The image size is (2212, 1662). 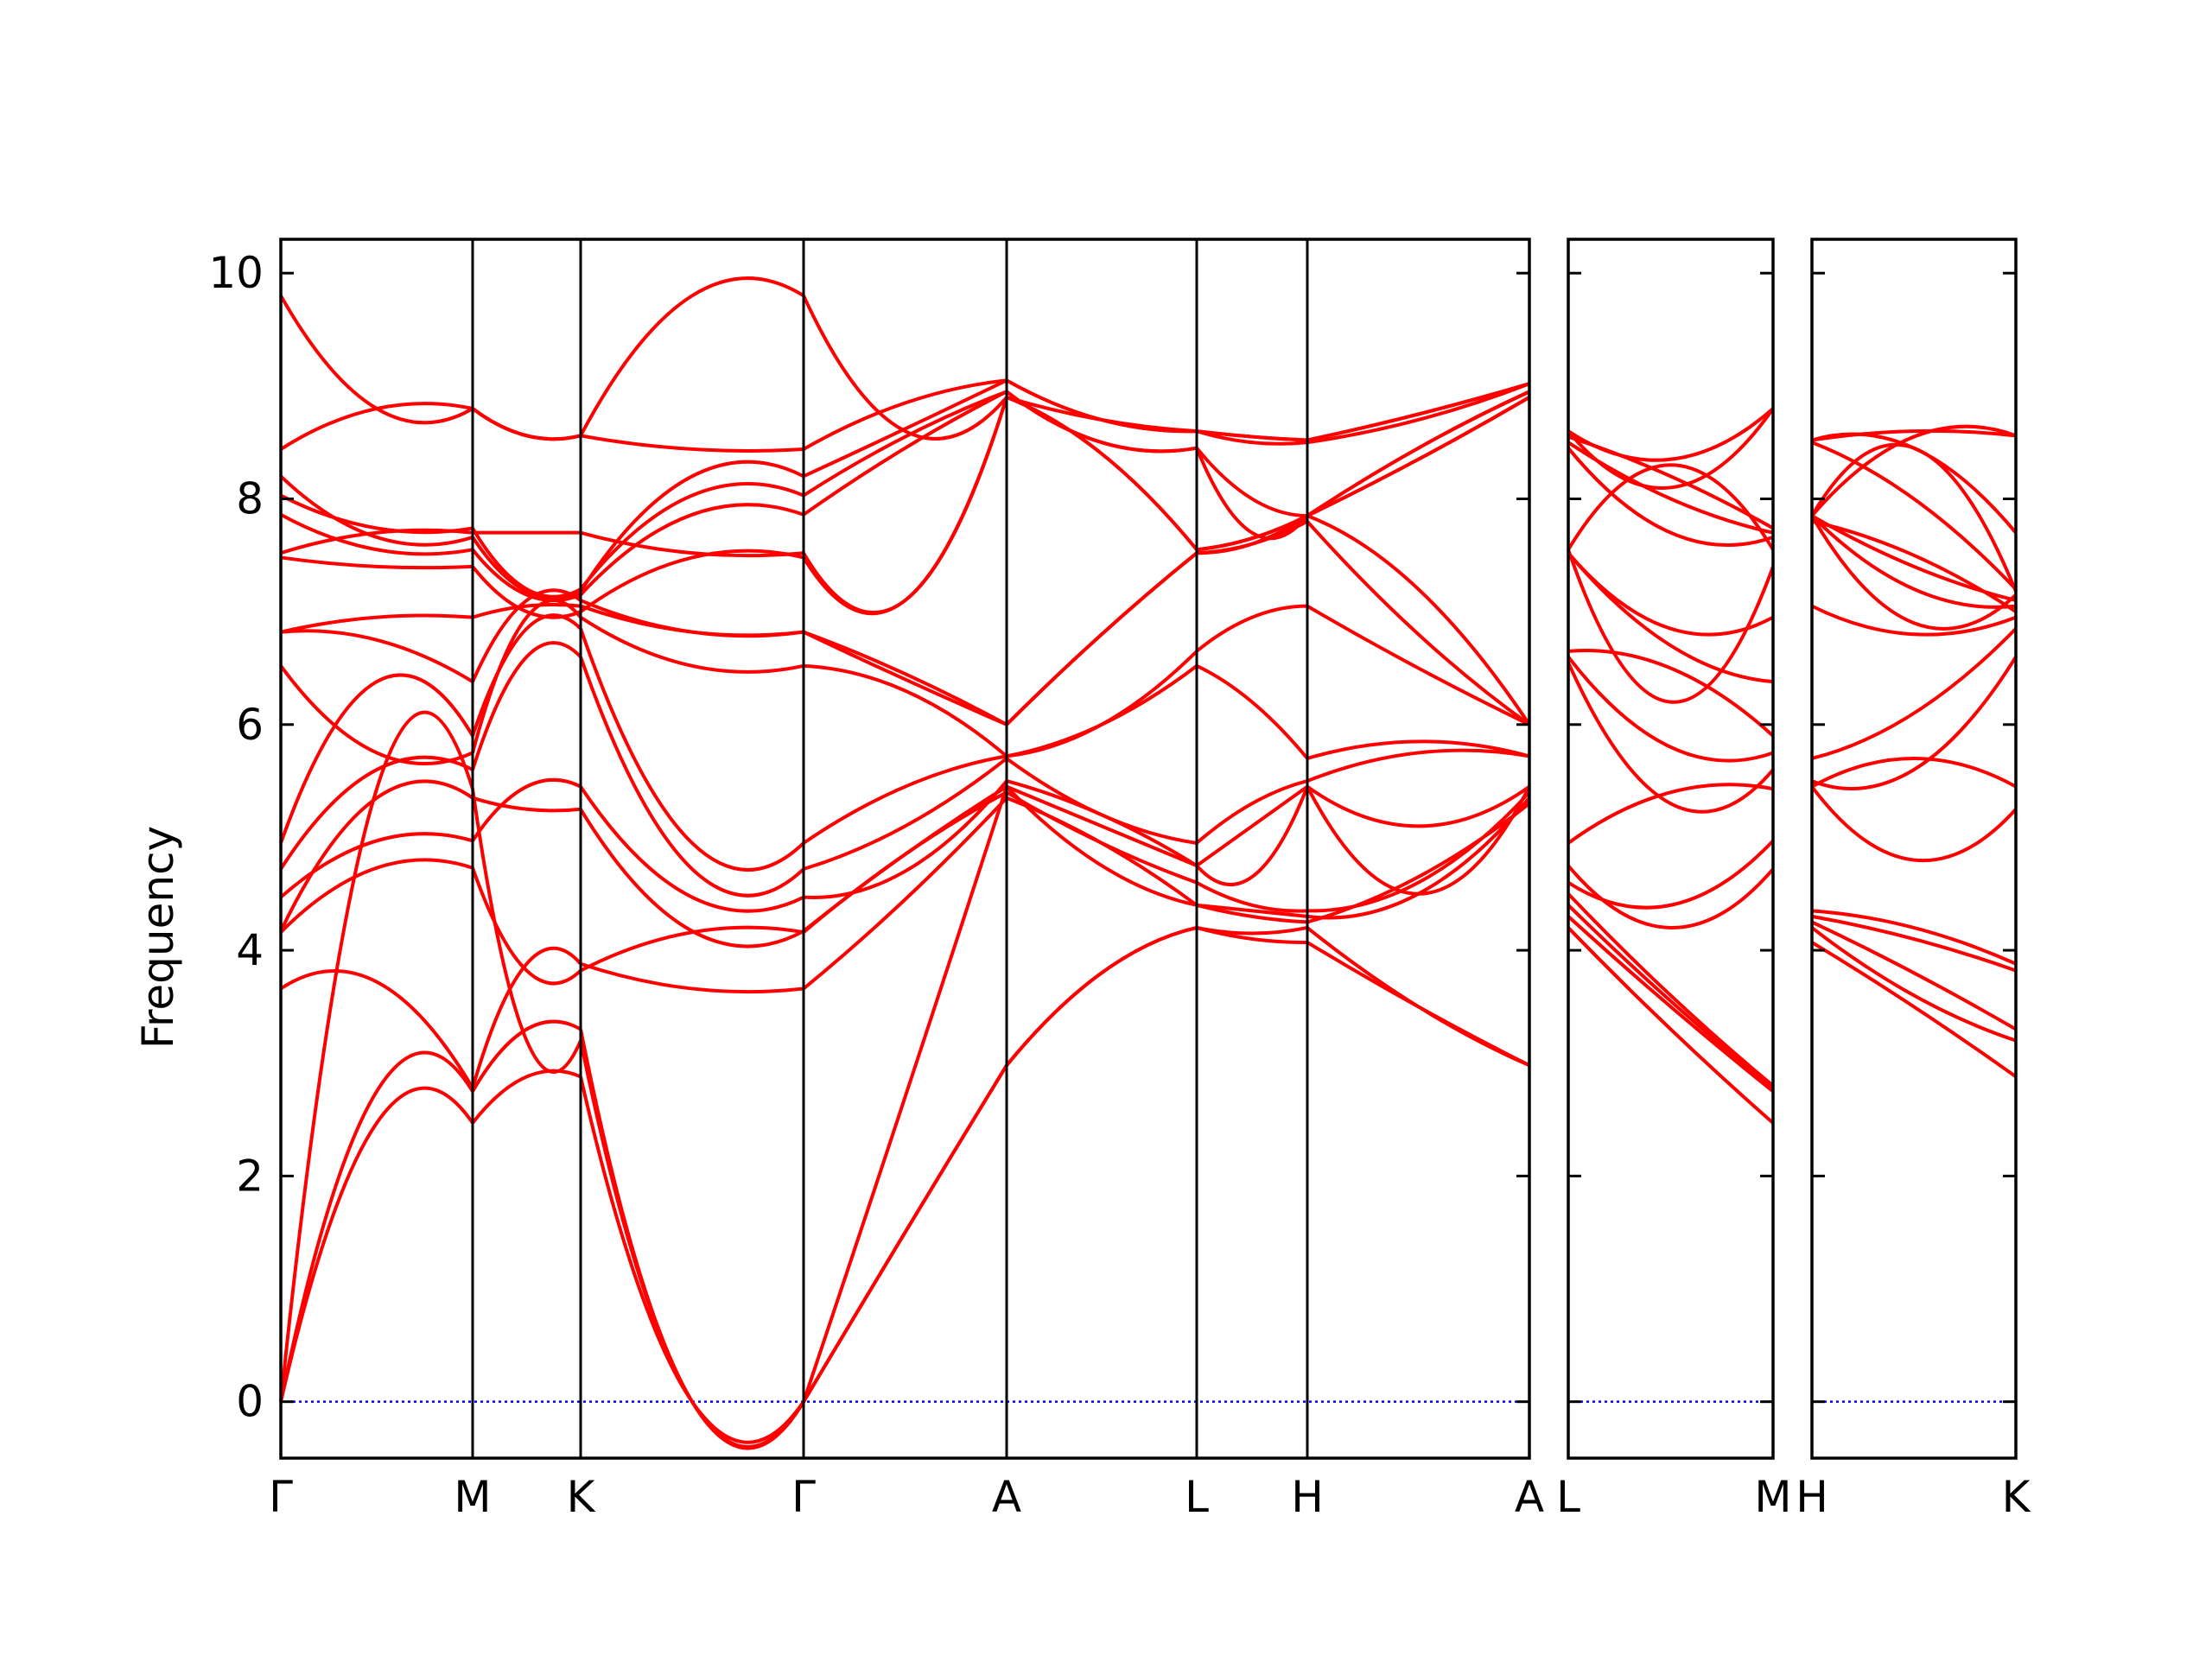 What do you see at coordinates (526, 424) in the screenshot?
I see `band-line-p1-s2-b19` at bounding box center [526, 424].